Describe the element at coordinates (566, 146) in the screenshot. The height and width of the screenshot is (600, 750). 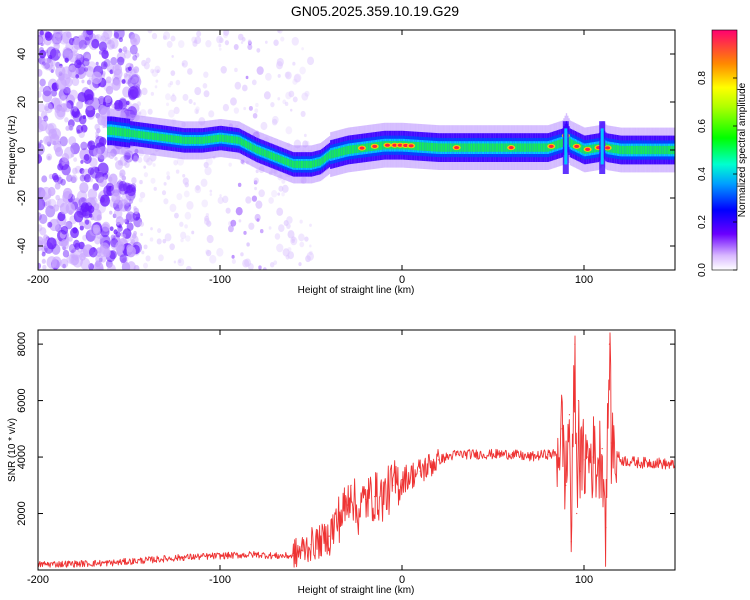
I see `spectrogram-disturbance-core` at that location.